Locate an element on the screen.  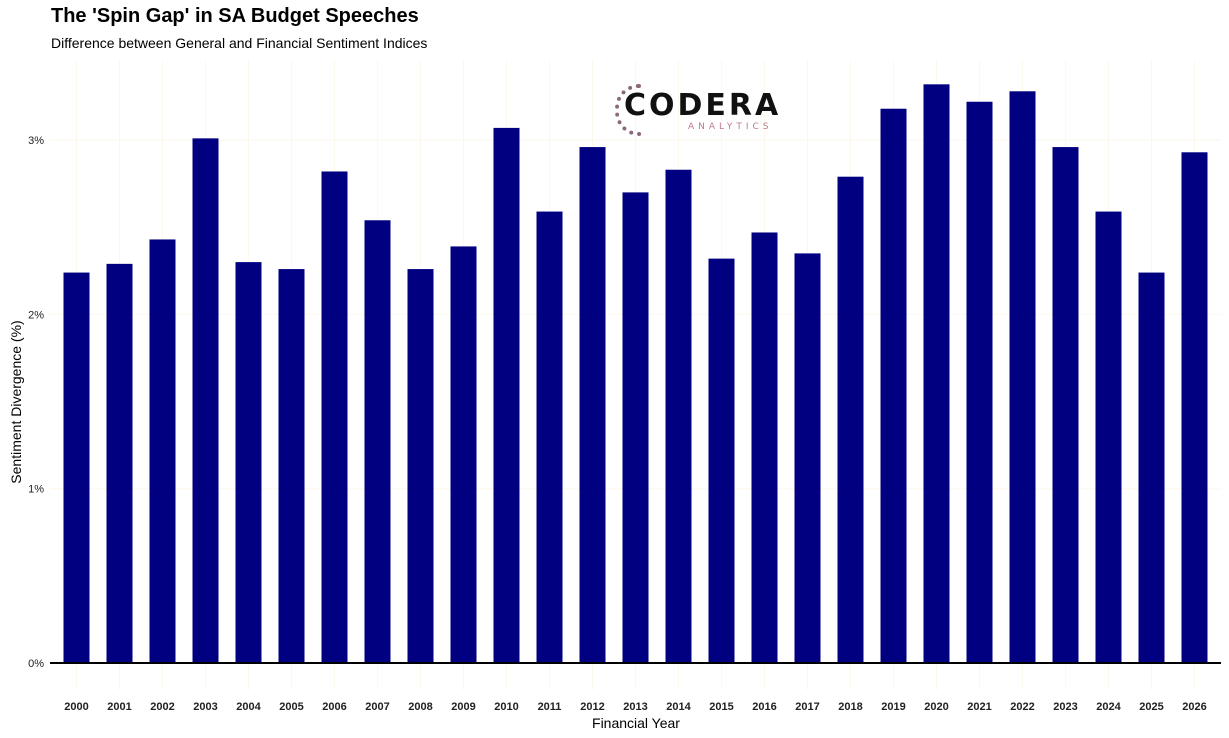
bar-2007 is located at coordinates (377, 441).